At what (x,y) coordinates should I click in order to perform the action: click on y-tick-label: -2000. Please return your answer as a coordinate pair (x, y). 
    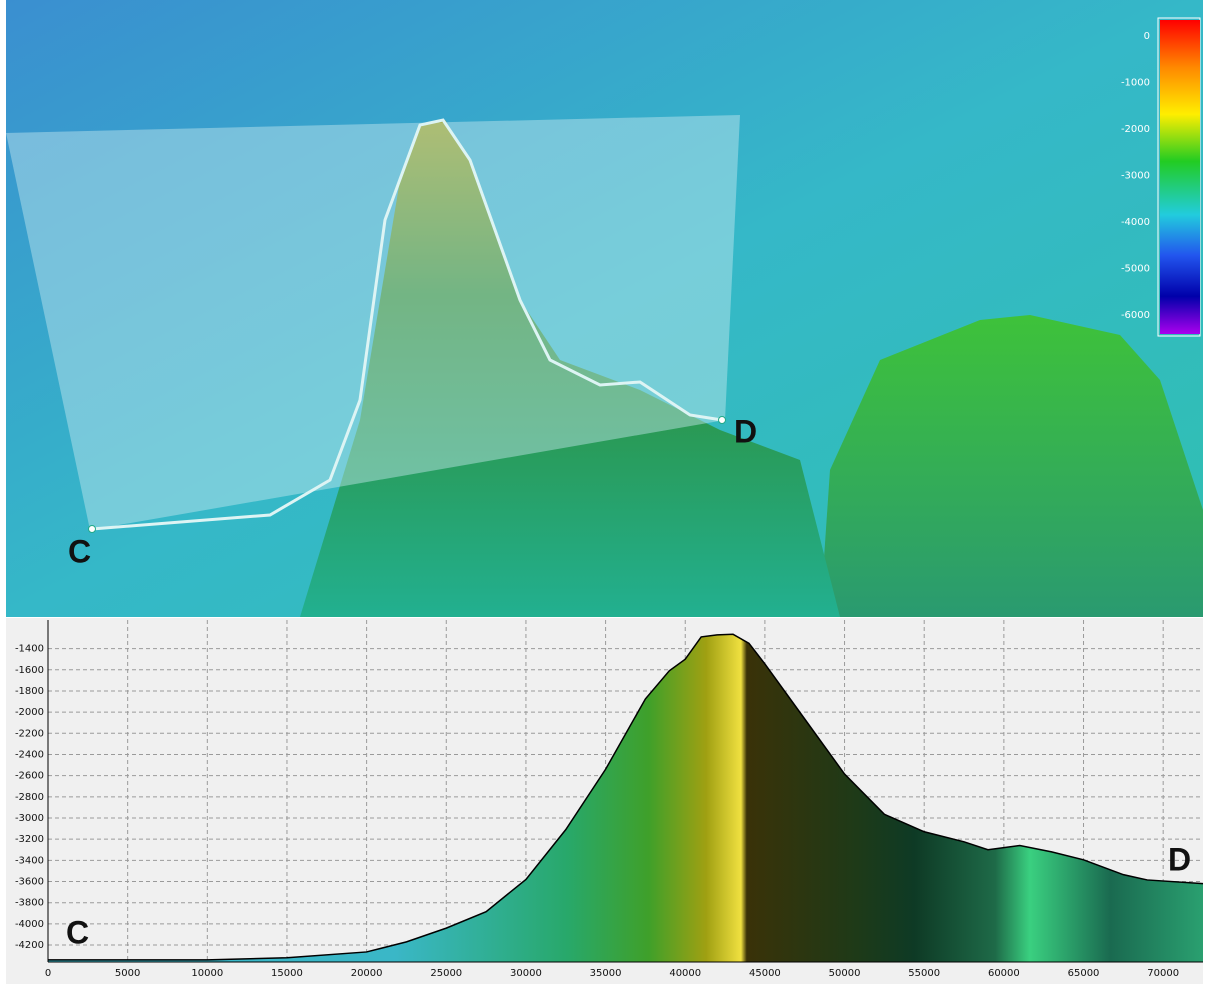
    Looking at the image, I should click on (29, 712).